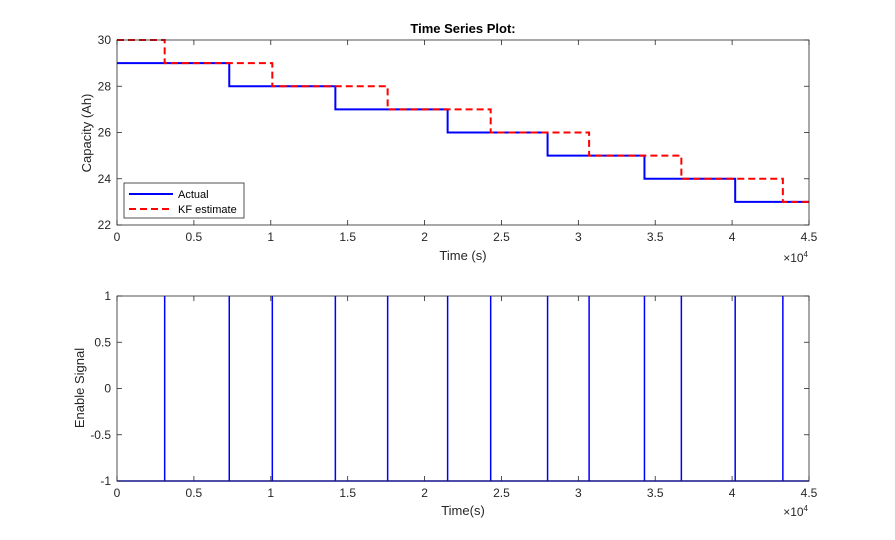  Describe the element at coordinates (424, 493) in the screenshot. I see `enable-x-tick-label: 2` at that location.